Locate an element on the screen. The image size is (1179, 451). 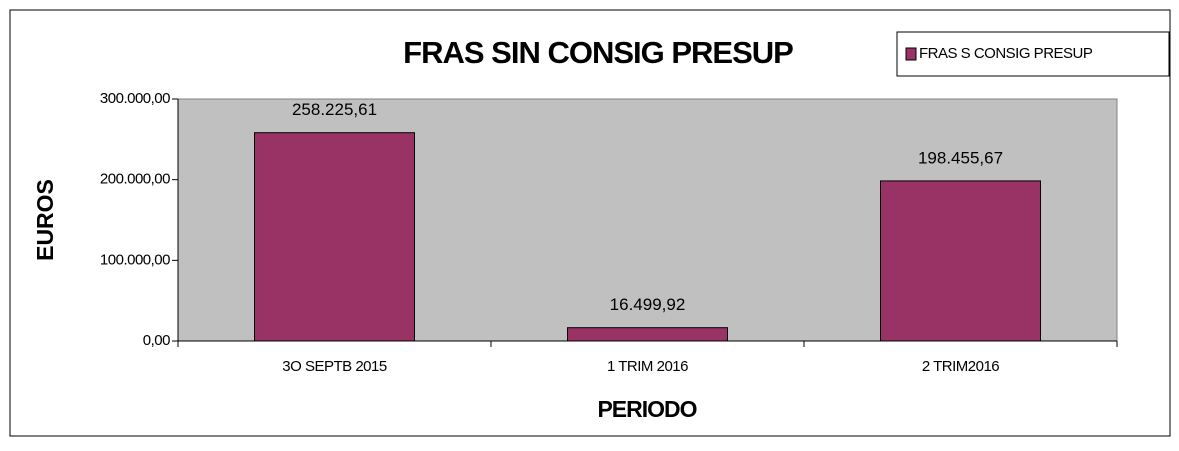
x-tick-label: 1 TRIM 2016 is located at coordinates (647, 366).